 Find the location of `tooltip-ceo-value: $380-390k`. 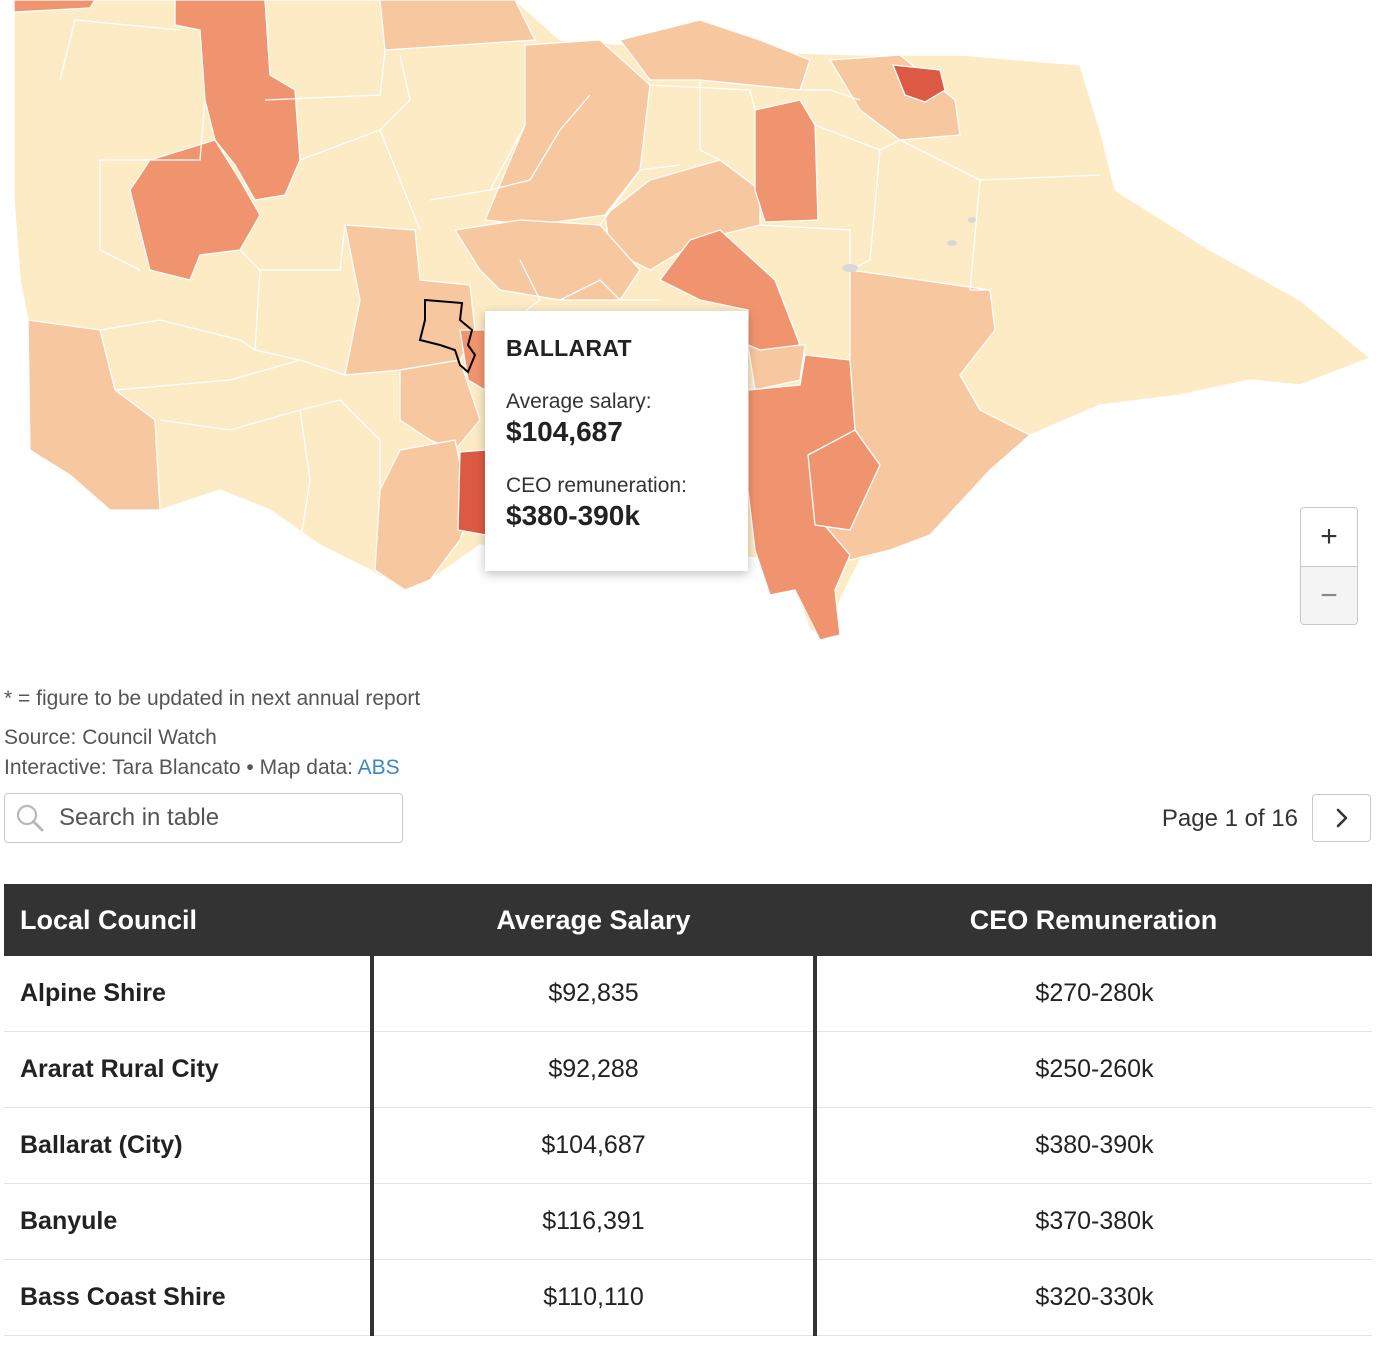

tooltip-ceo-value: $380-390k is located at coordinates (573, 515).